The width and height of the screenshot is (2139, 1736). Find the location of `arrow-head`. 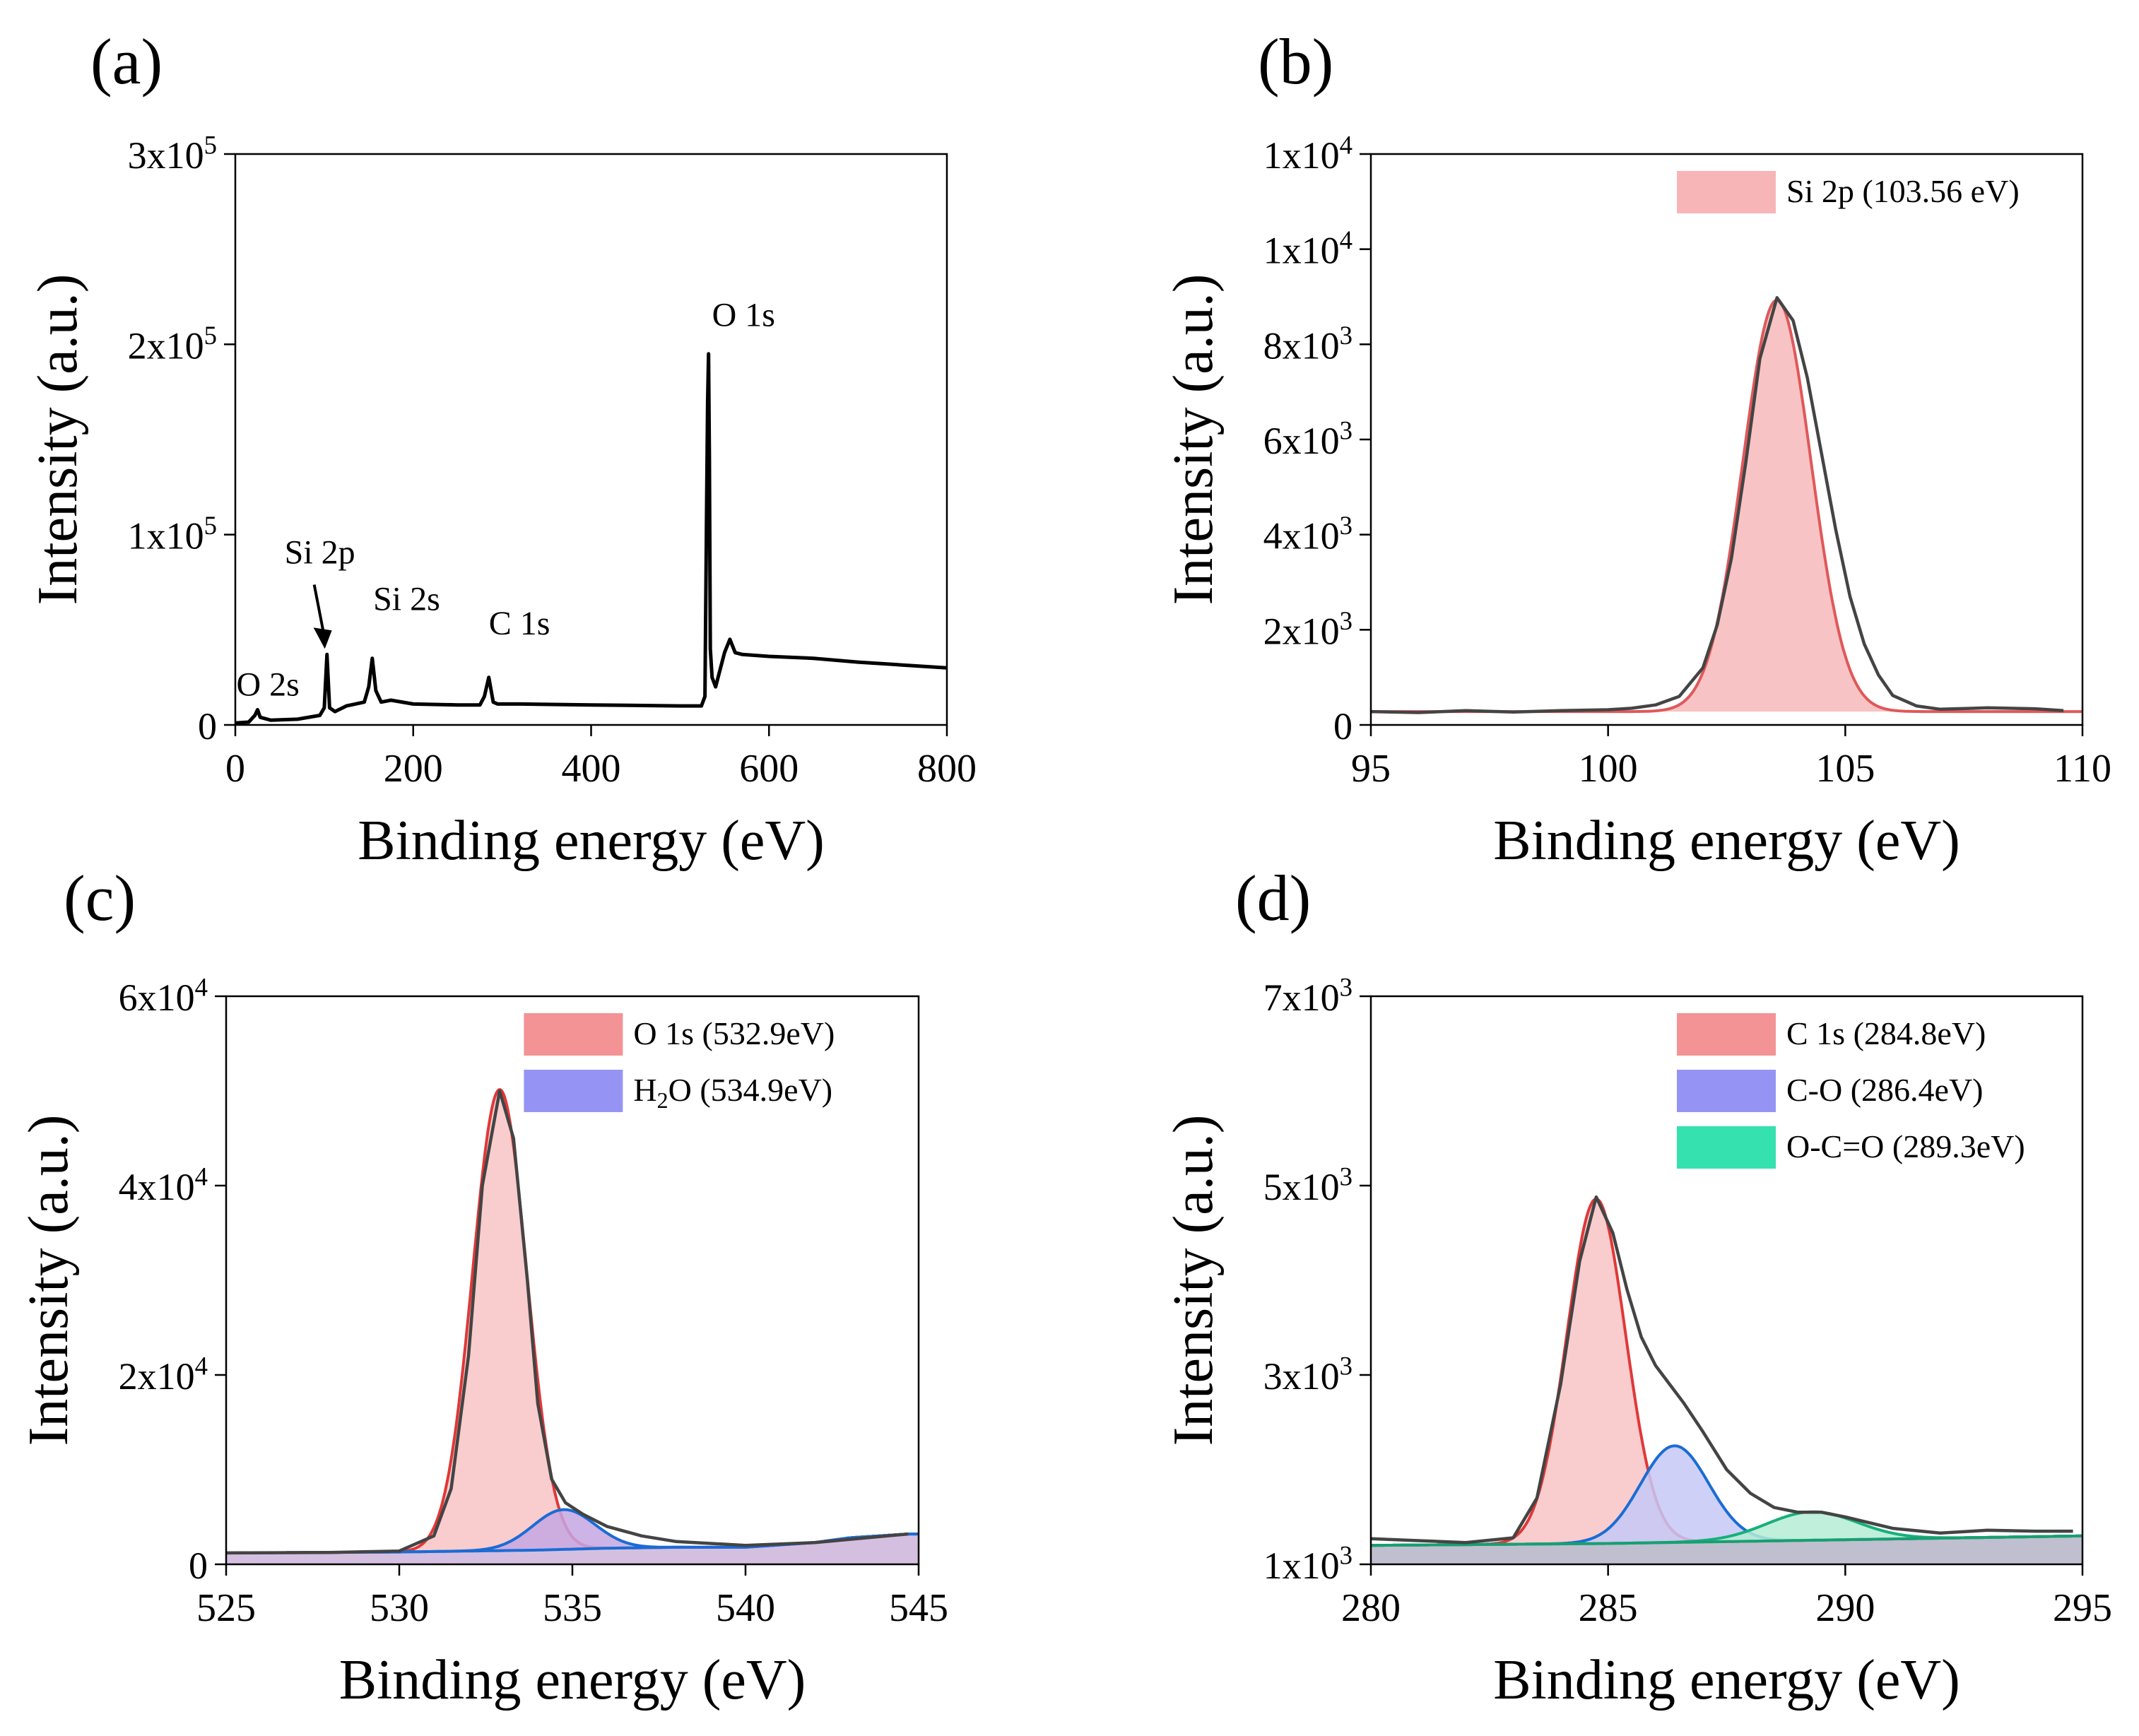

arrow-head is located at coordinates (322, 638).